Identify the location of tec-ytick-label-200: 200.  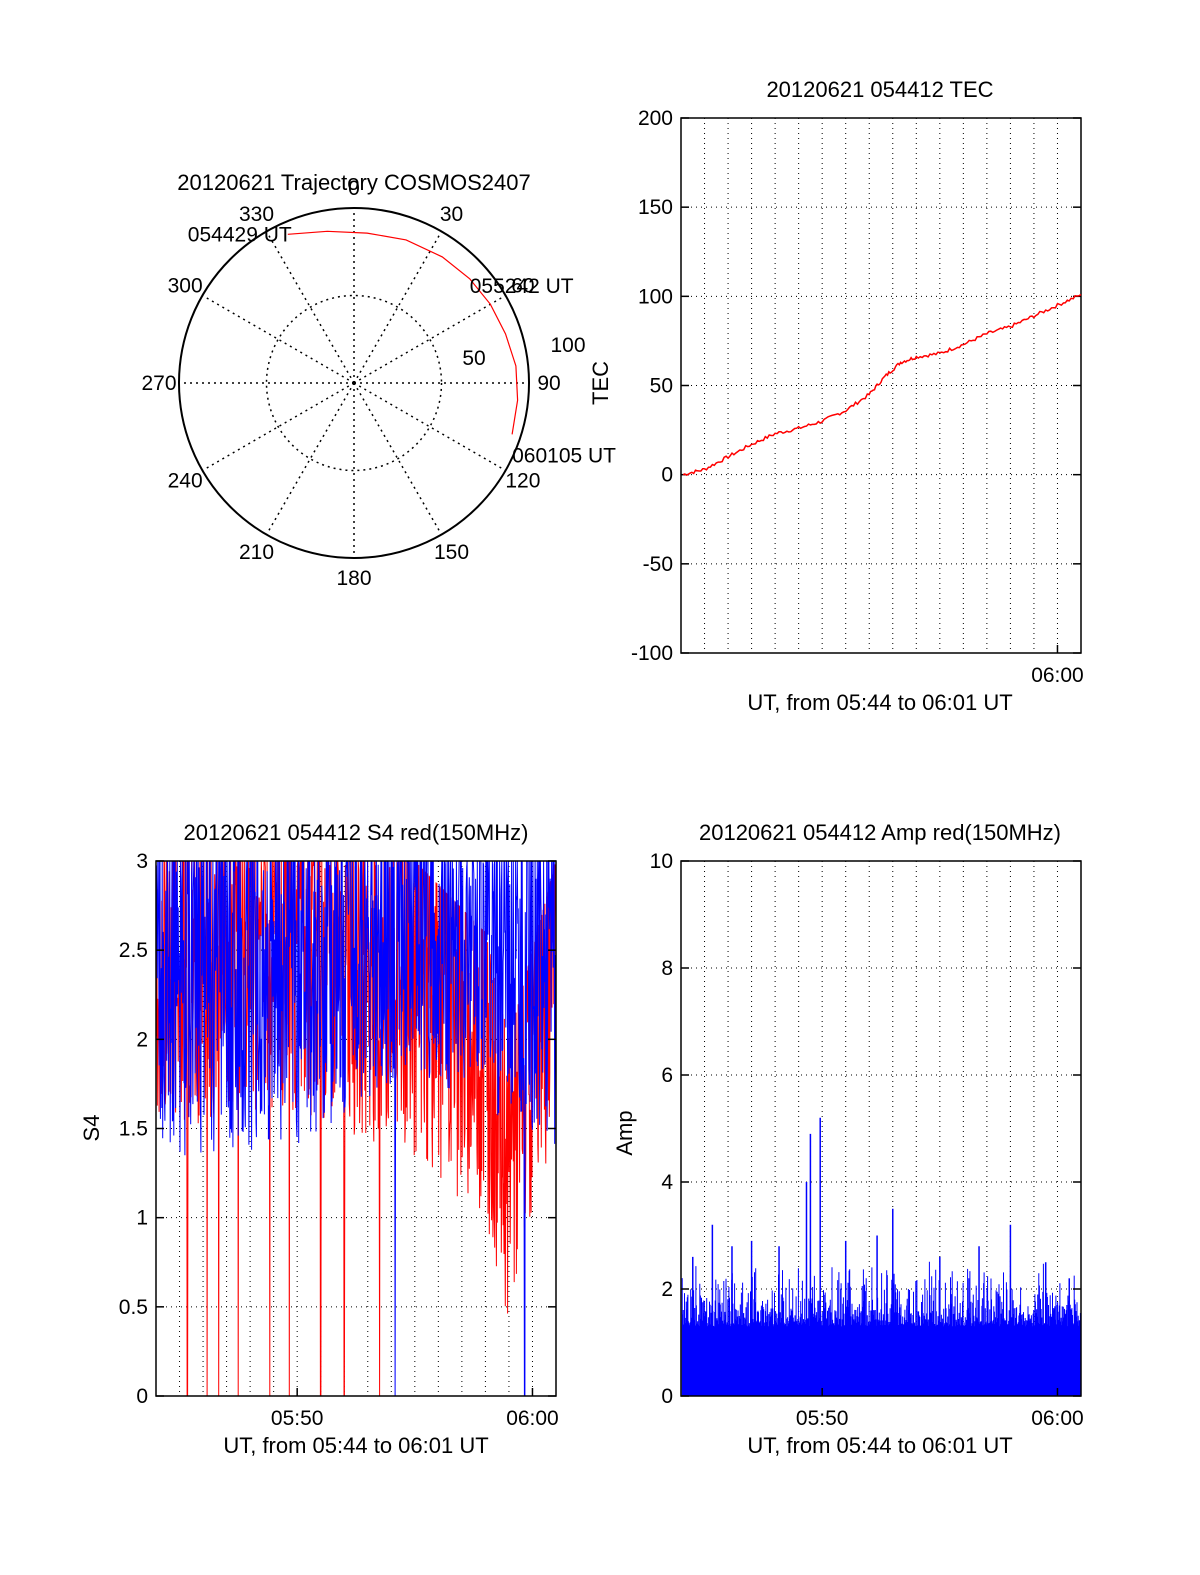
(655, 118).